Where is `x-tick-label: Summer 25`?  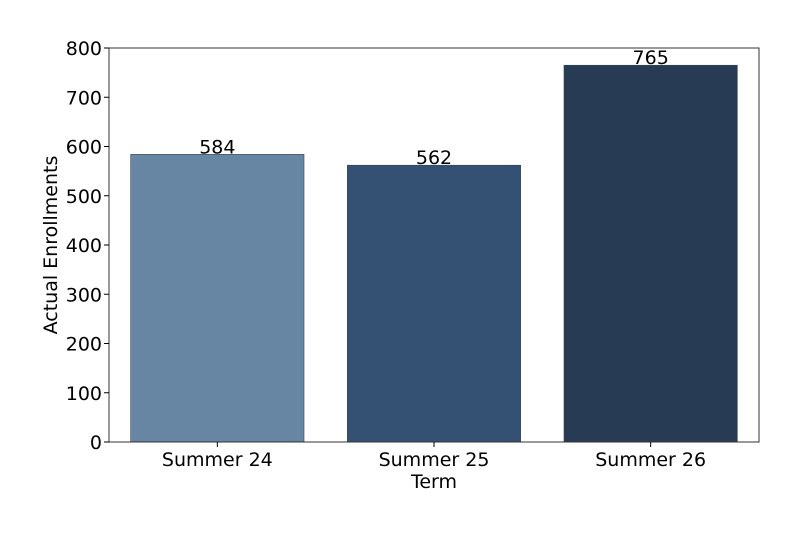
x-tick-label: Summer 25 is located at coordinates (434, 460).